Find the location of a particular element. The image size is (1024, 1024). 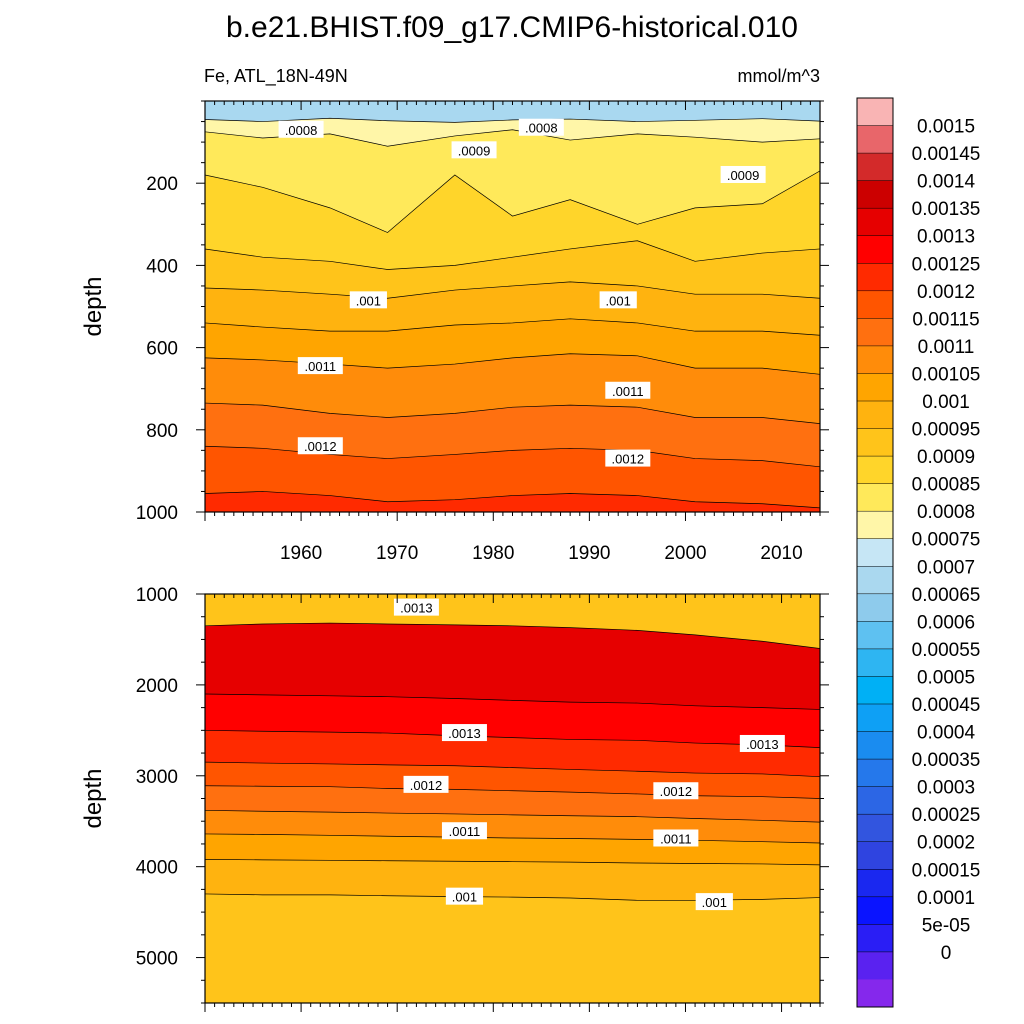

colorbar-label: 0.00145 is located at coordinates (946, 154).